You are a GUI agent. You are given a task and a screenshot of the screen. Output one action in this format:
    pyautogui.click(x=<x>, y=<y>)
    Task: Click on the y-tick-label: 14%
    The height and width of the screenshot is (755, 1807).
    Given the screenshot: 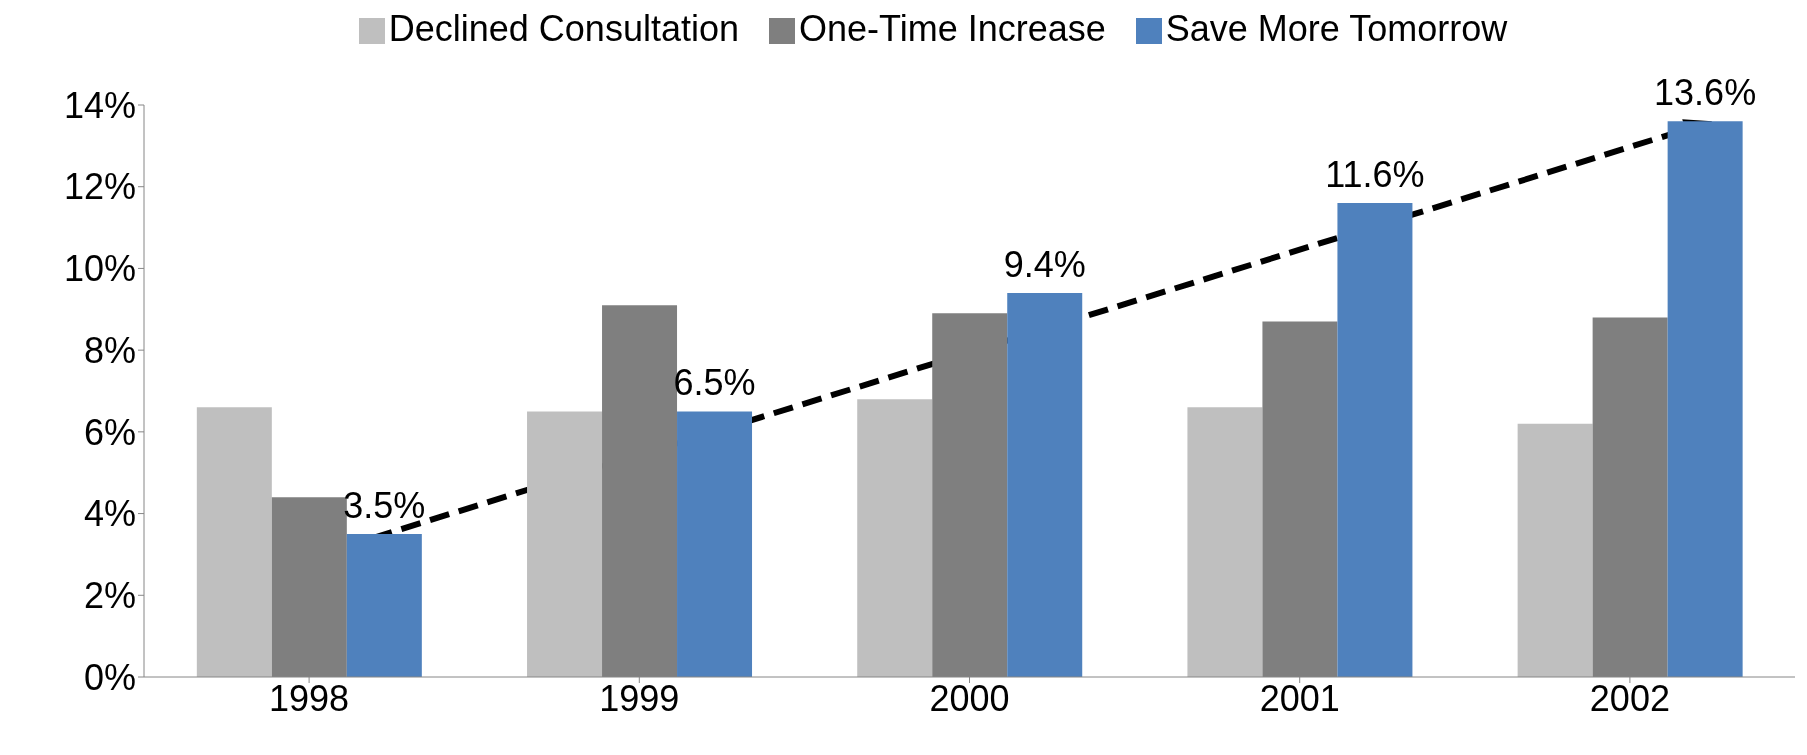 What is the action you would take?
    pyautogui.click(x=99, y=105)
    